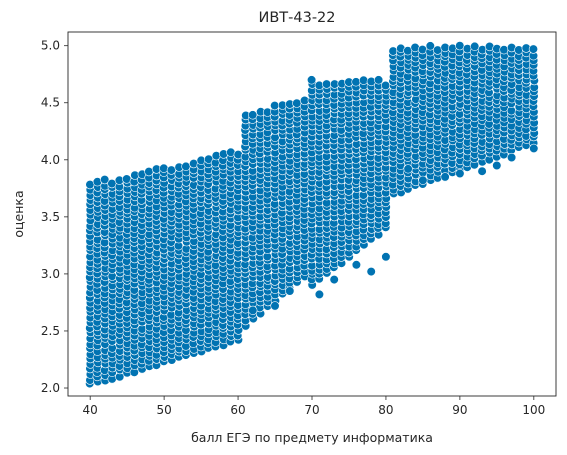 The image size is (567, 455). I want to click on y-tick-label: 2.5, so click(50, 331).